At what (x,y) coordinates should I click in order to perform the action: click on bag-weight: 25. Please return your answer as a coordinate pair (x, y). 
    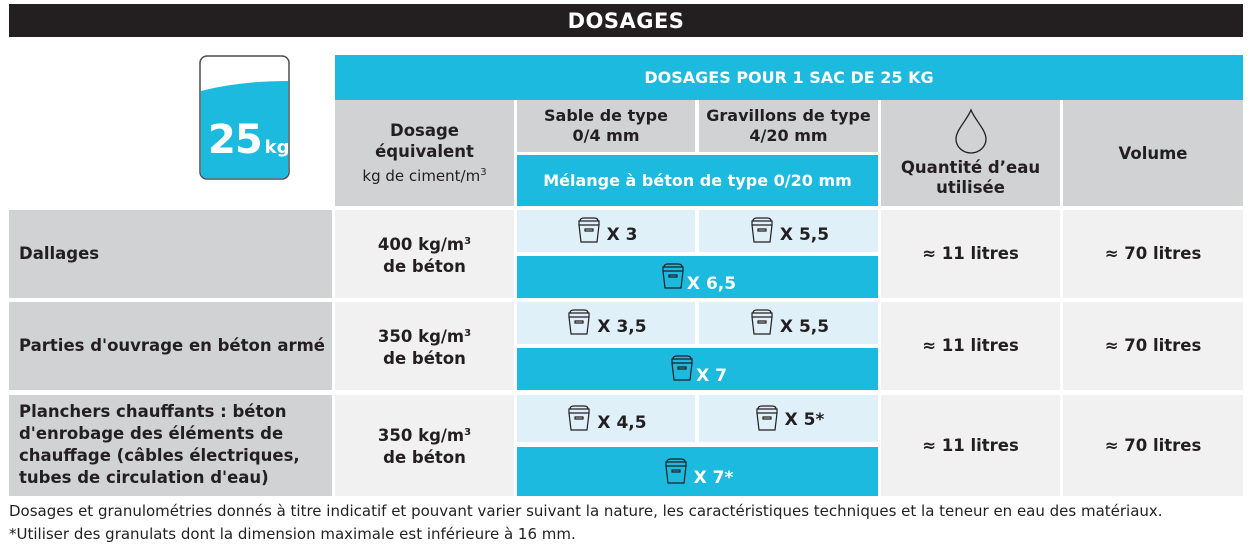
    Looking at the image, I should click on (235, 140).